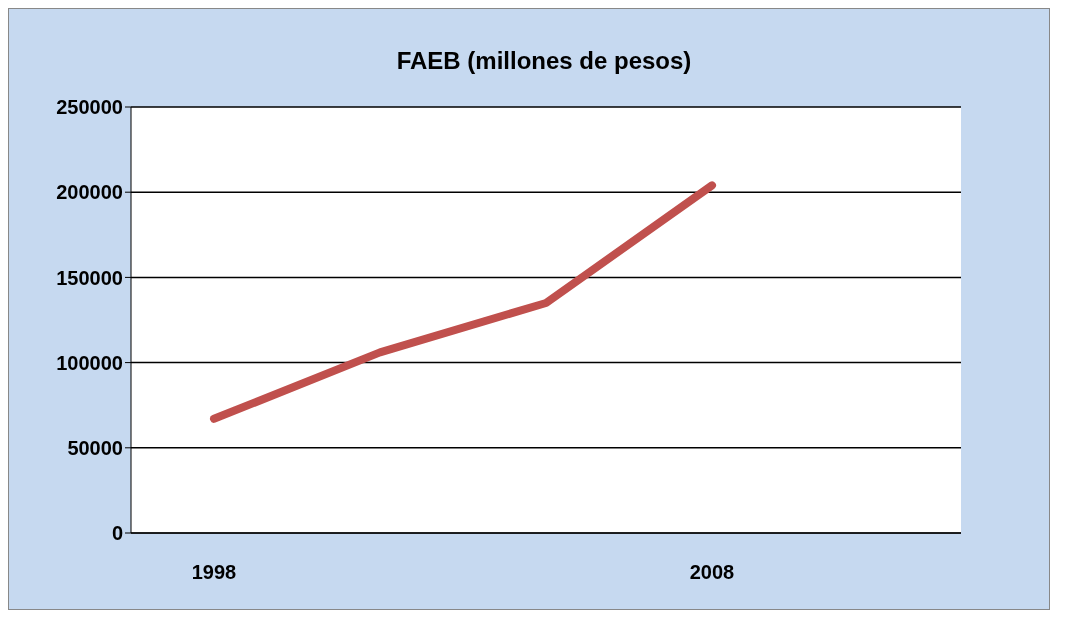  Describe the element at coordinates (544, 61) in the screenshot. I see `chart-title: FAEB (millones de pesos)` at that location.